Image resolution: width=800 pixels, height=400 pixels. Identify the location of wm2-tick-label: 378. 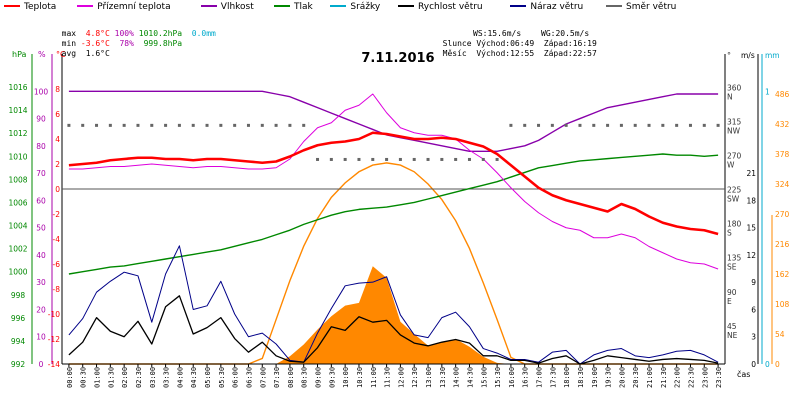
(782, 154).